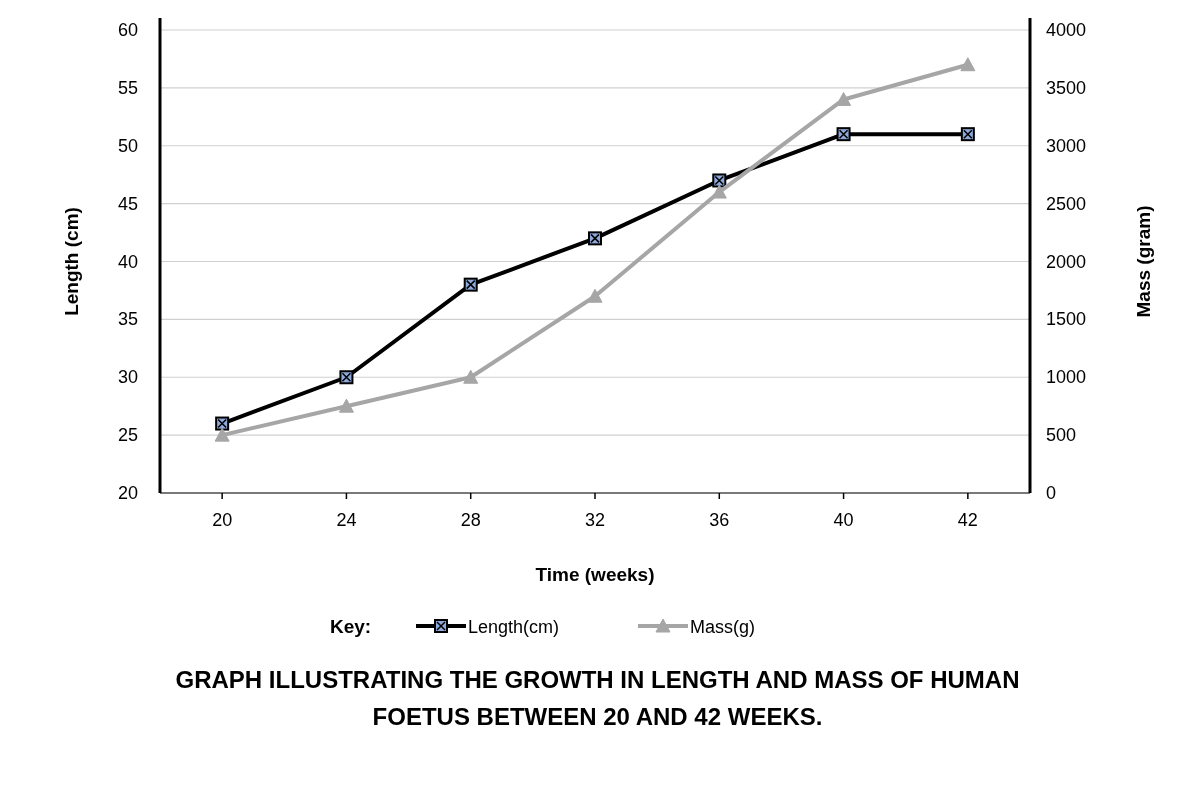 The width and height of the screenshot is (1195, 789). Describe the element at coordinates (595, 574) in the screenshot. I see `x-axis-title: Time (weeks)` at that location.